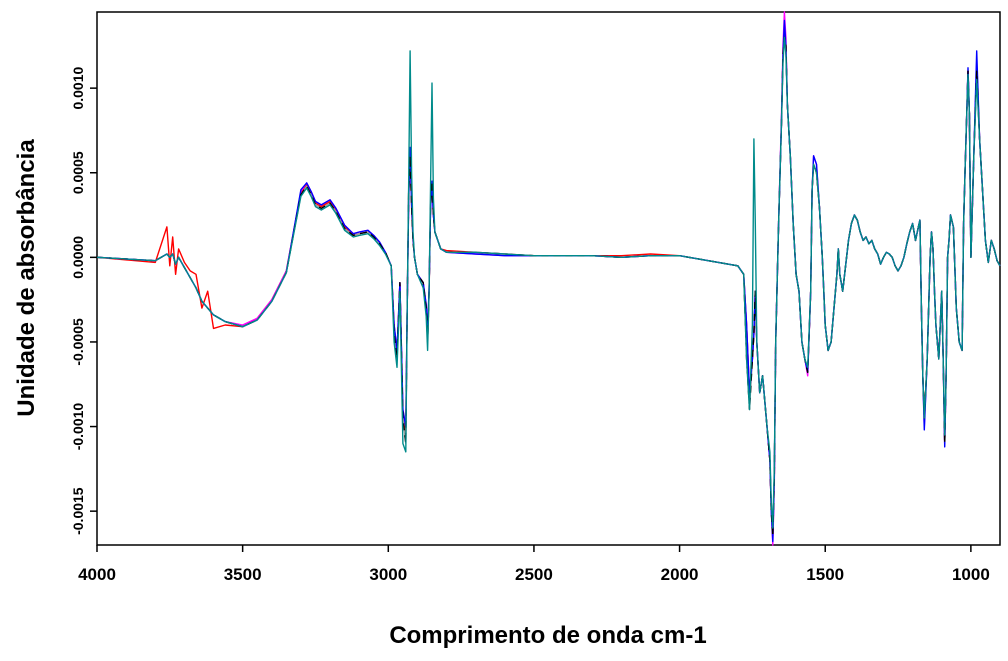  I want to click on y-tick-label: 0.0000, so click(78, 257).